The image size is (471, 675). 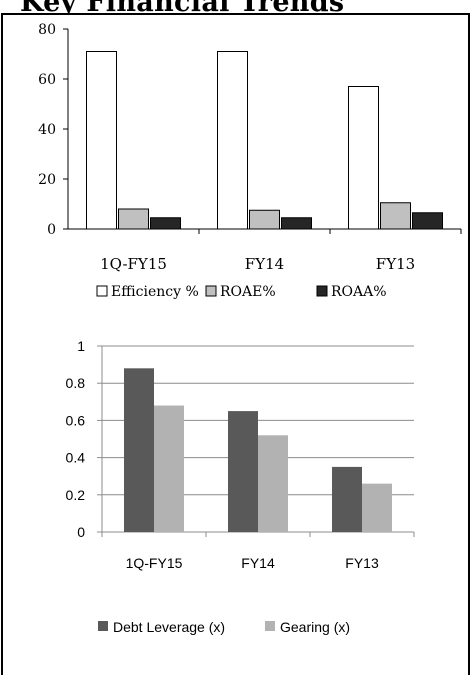 I want to click on y-tick-label: 0.2, so click(x=76, y=495).